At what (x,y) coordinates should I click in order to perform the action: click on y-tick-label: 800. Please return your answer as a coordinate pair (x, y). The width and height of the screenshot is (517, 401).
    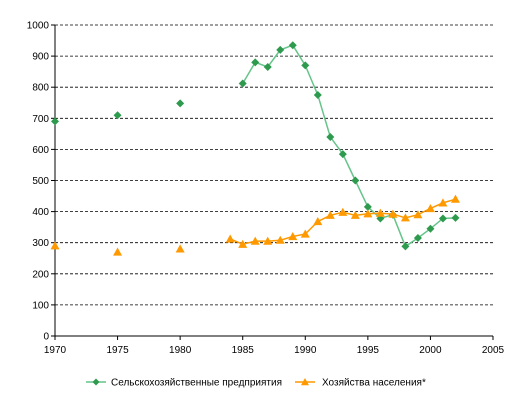
    Looking at the image, I should click on (40, 88).